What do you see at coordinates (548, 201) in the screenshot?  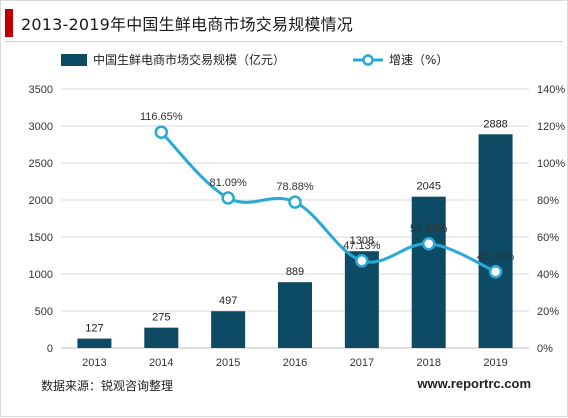 I see `y-right-tick-label: 80%` at bounding box center [548, 201].